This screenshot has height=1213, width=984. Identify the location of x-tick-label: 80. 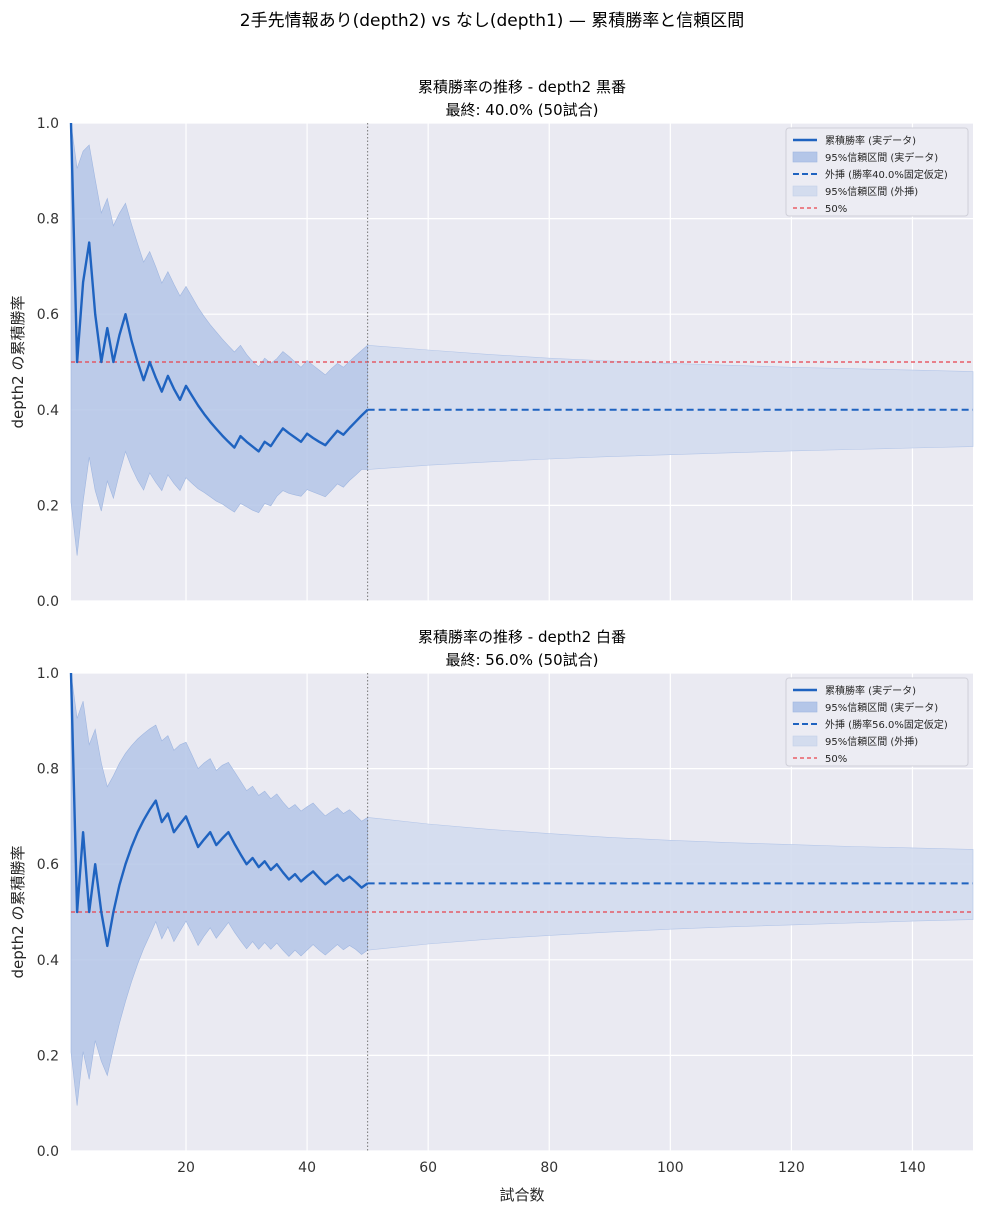
(549, 1168).